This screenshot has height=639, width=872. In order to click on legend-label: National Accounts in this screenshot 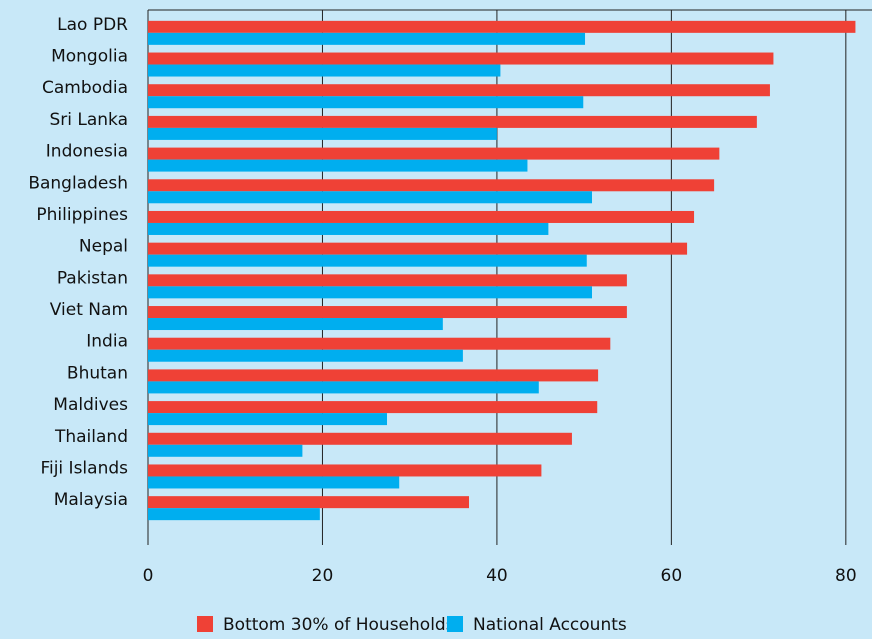, I will do `click(550, 625)`.